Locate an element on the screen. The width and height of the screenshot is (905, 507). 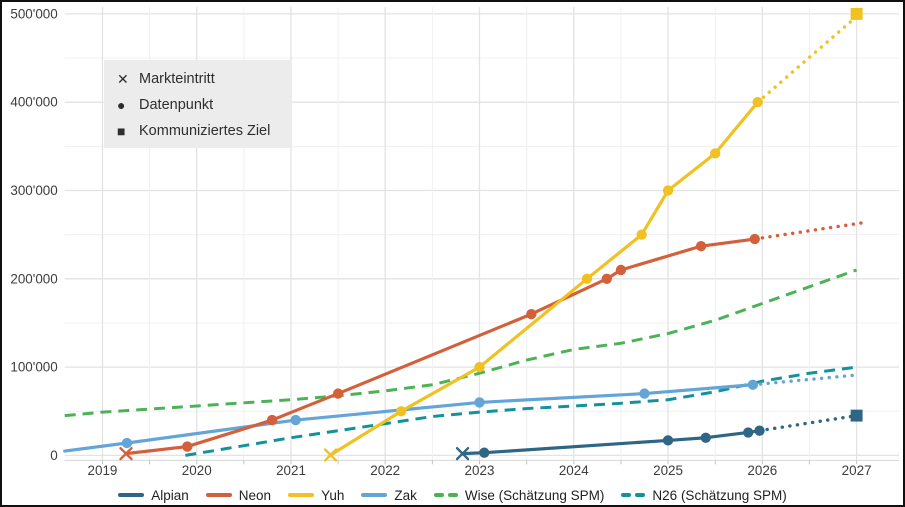
x-tick-label: 2025 is located at coordinates (668, 470).